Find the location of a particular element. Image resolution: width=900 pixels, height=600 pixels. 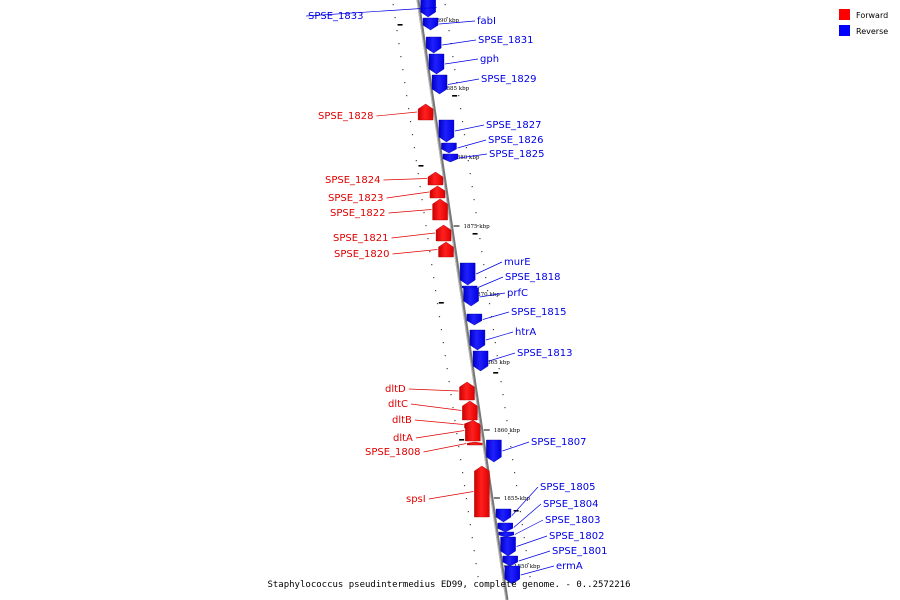

gene-label: SPSE_1824 is located at coordinates (353, 180).